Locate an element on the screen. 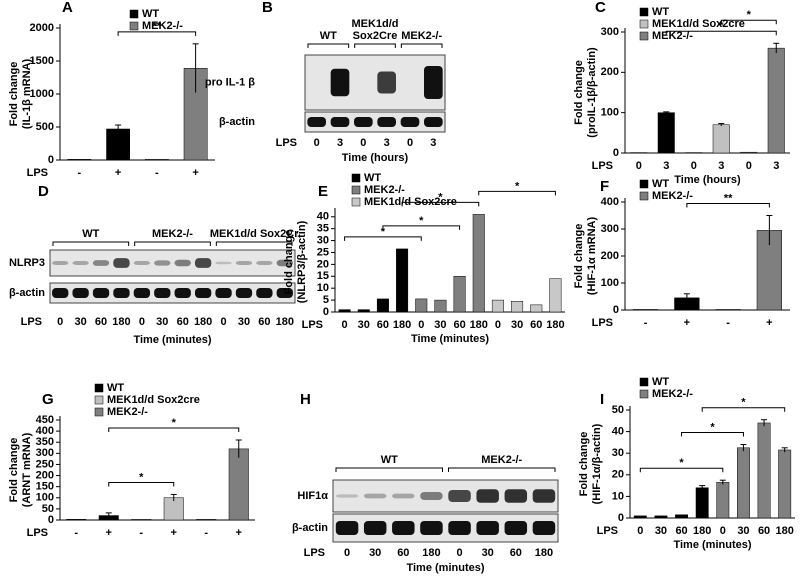 This screenshot has width=800, height=576. y-tick-label: 10 is located at coordinates (323, 288).